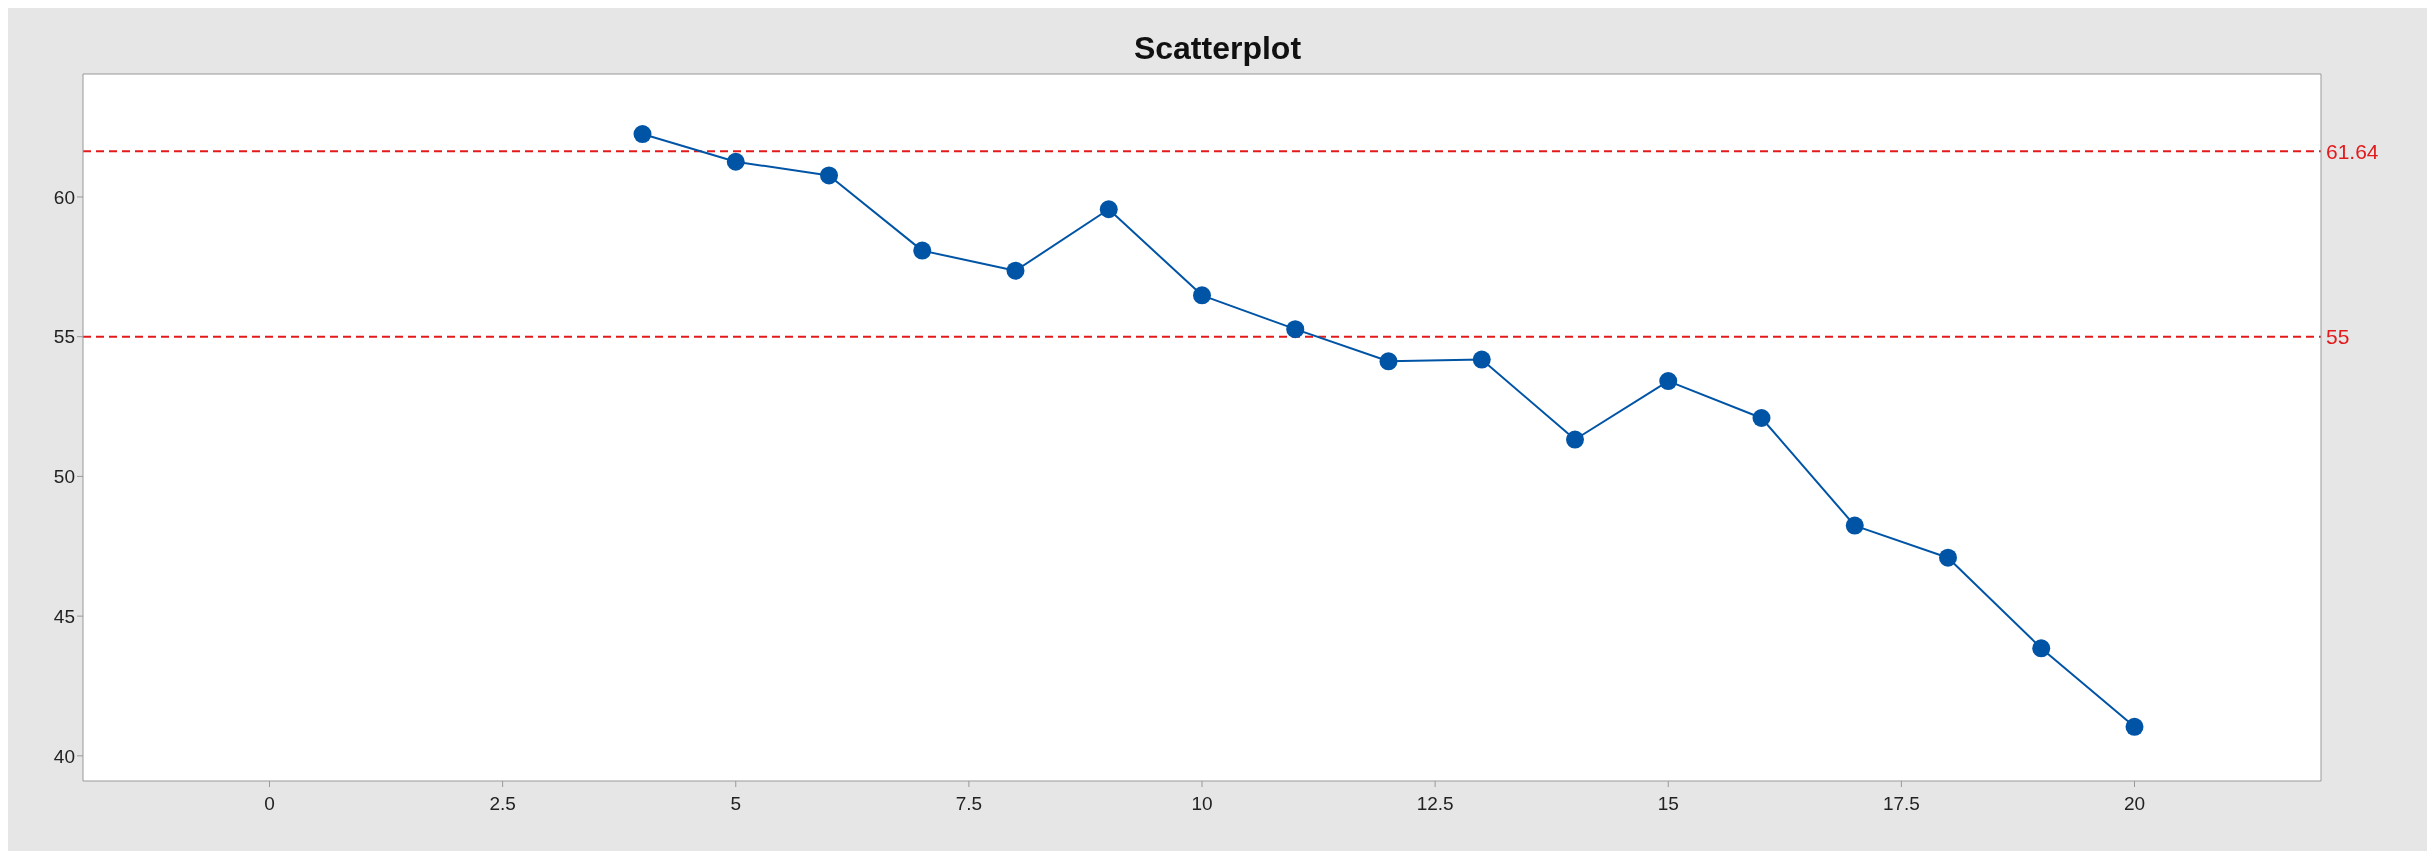  I want to click on y-tick-label: 45, so click(64, 616).